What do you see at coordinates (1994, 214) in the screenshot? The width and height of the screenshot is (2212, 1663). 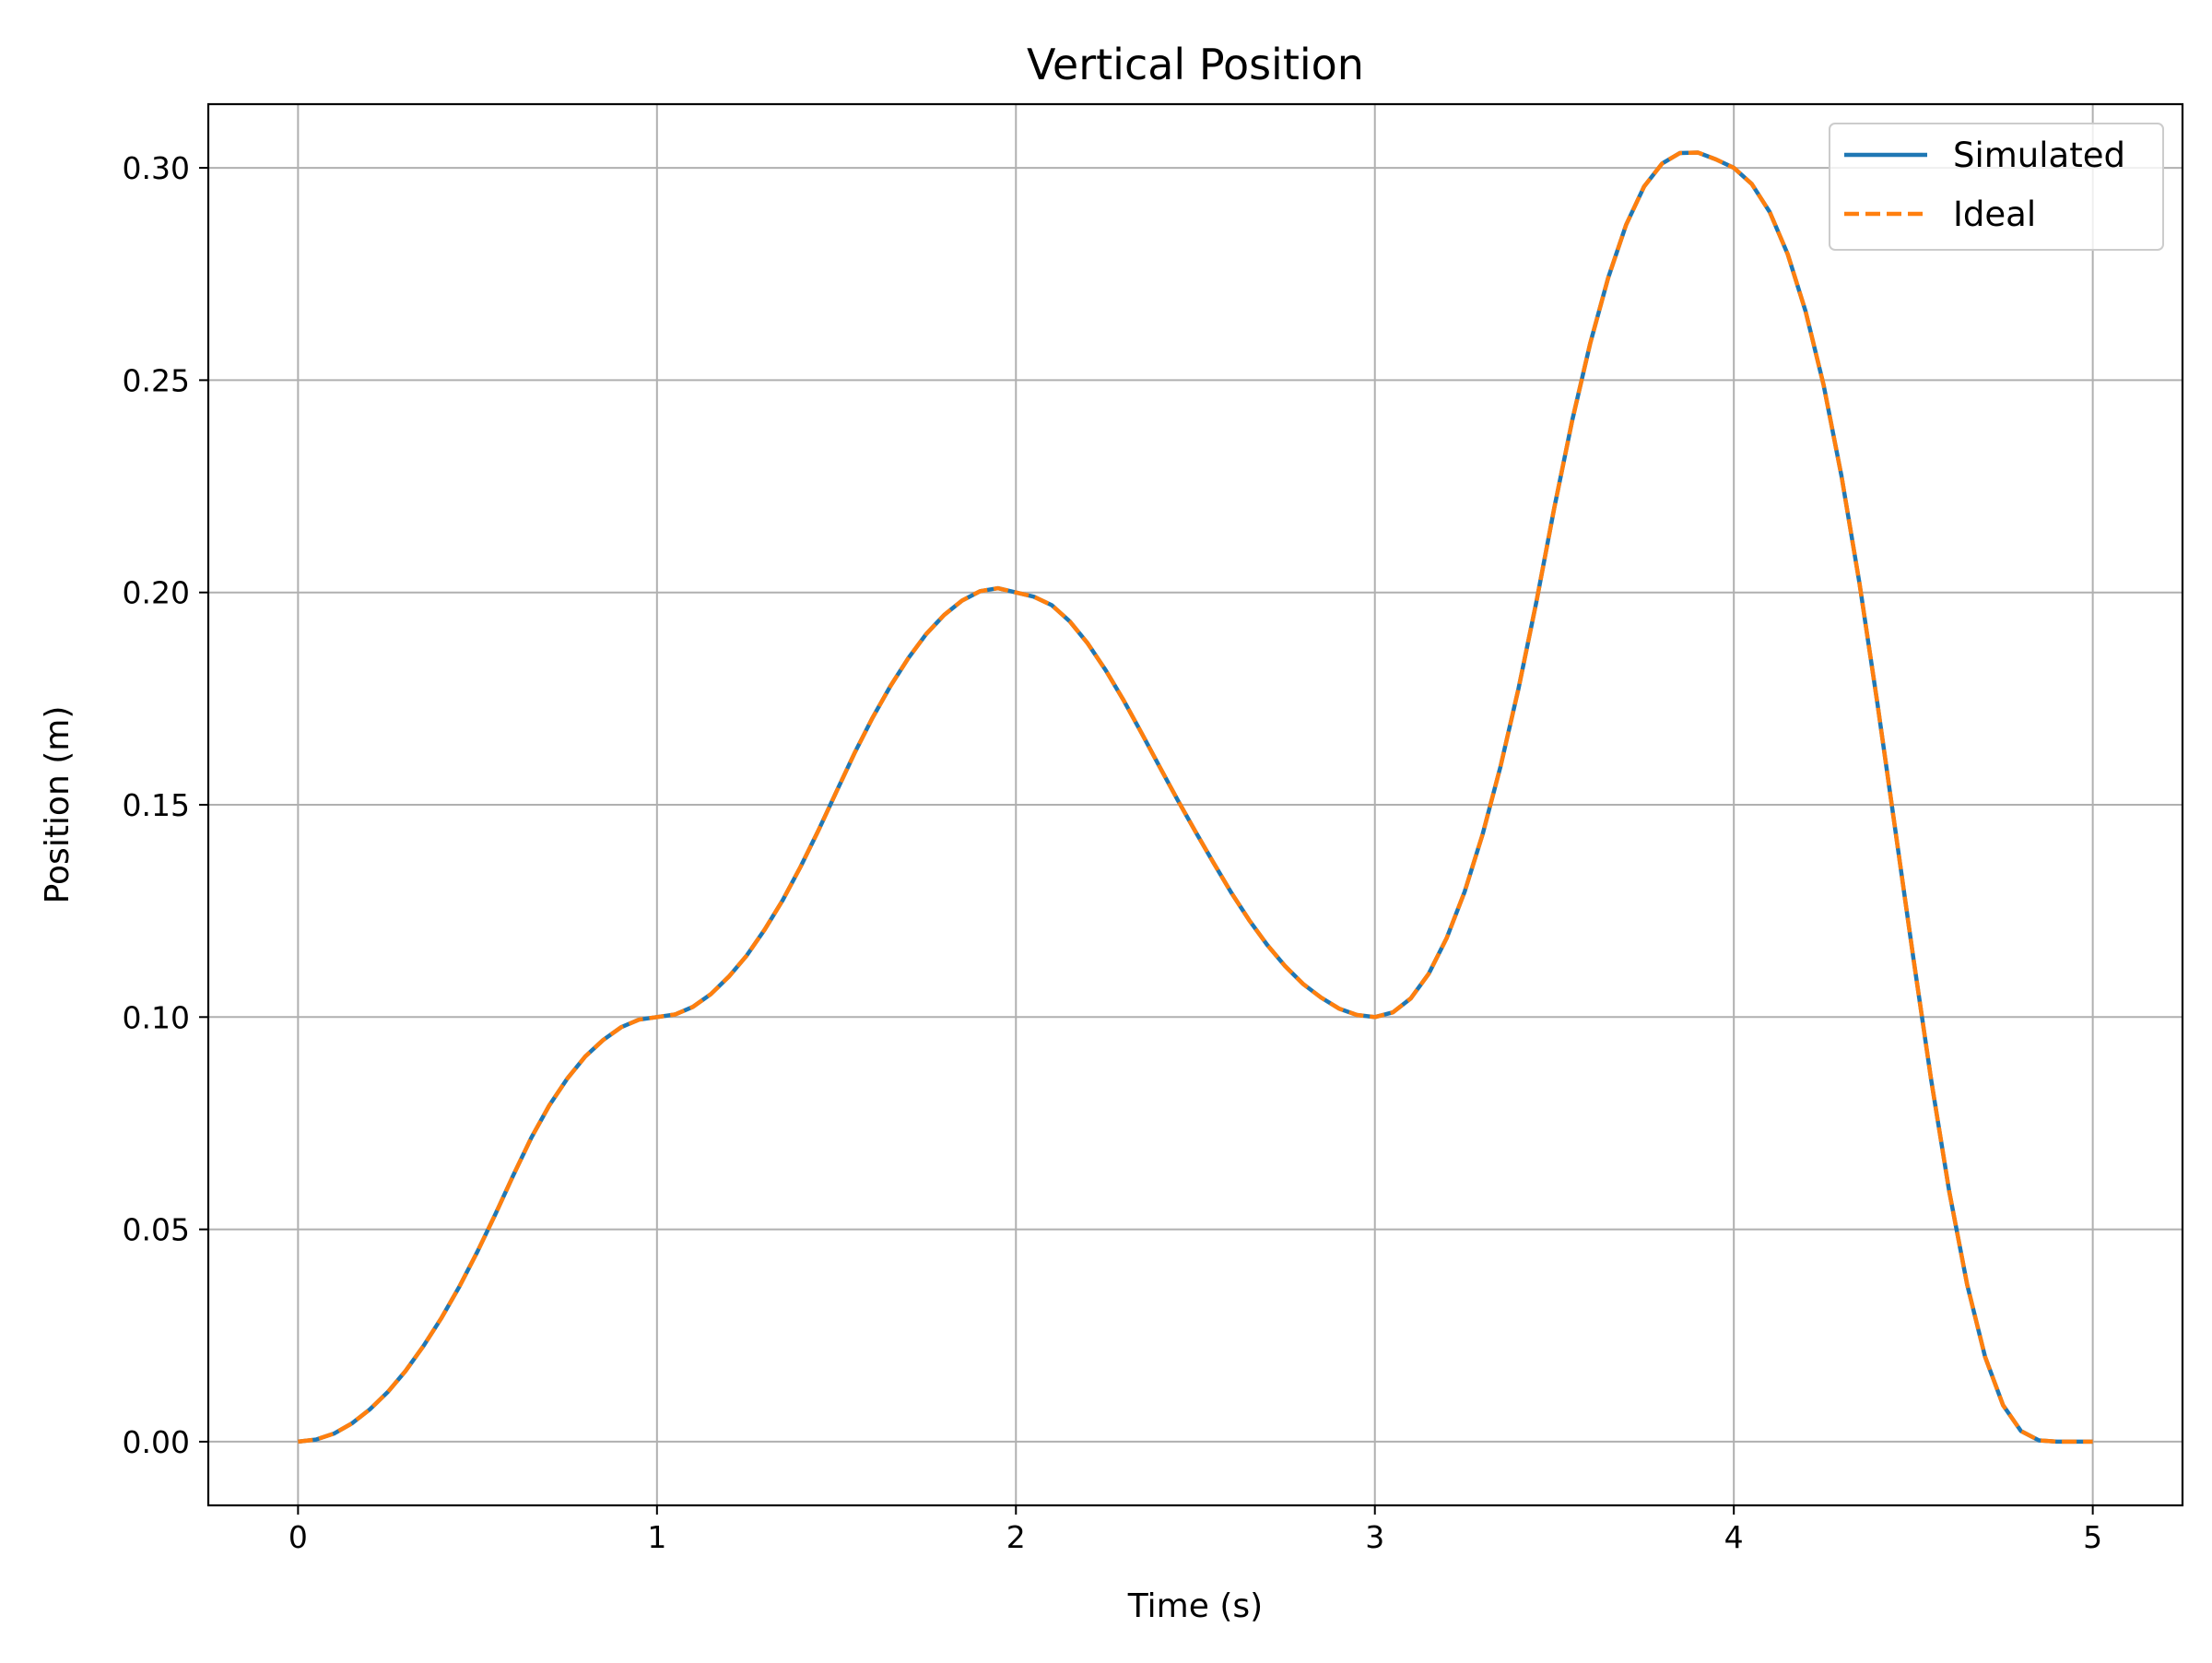 I see `legend-ideal-label: Ideal` at bounding box center [1994, 214].